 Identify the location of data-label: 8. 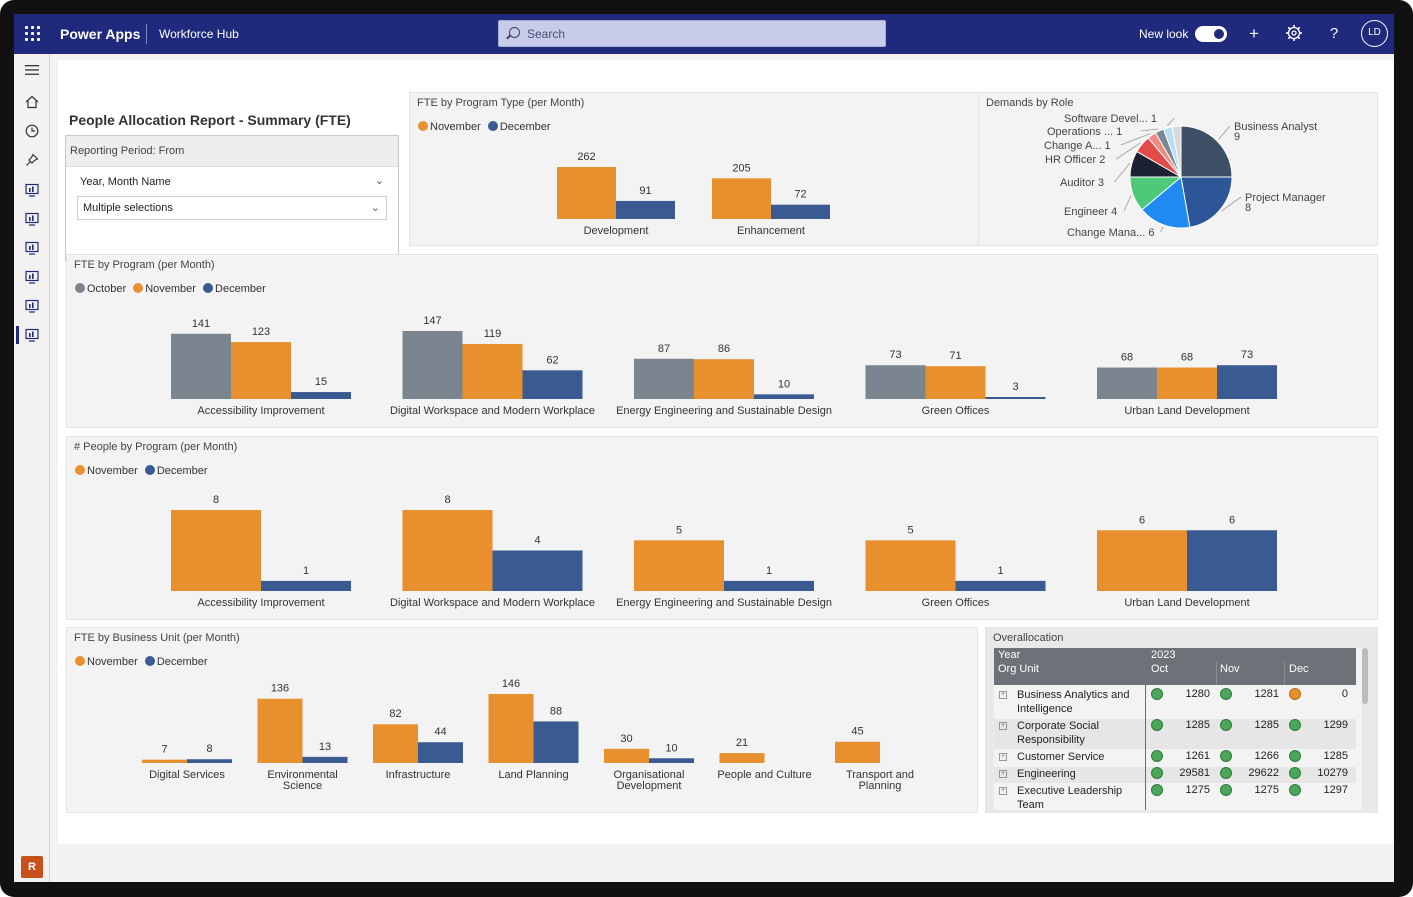
(209, 749).